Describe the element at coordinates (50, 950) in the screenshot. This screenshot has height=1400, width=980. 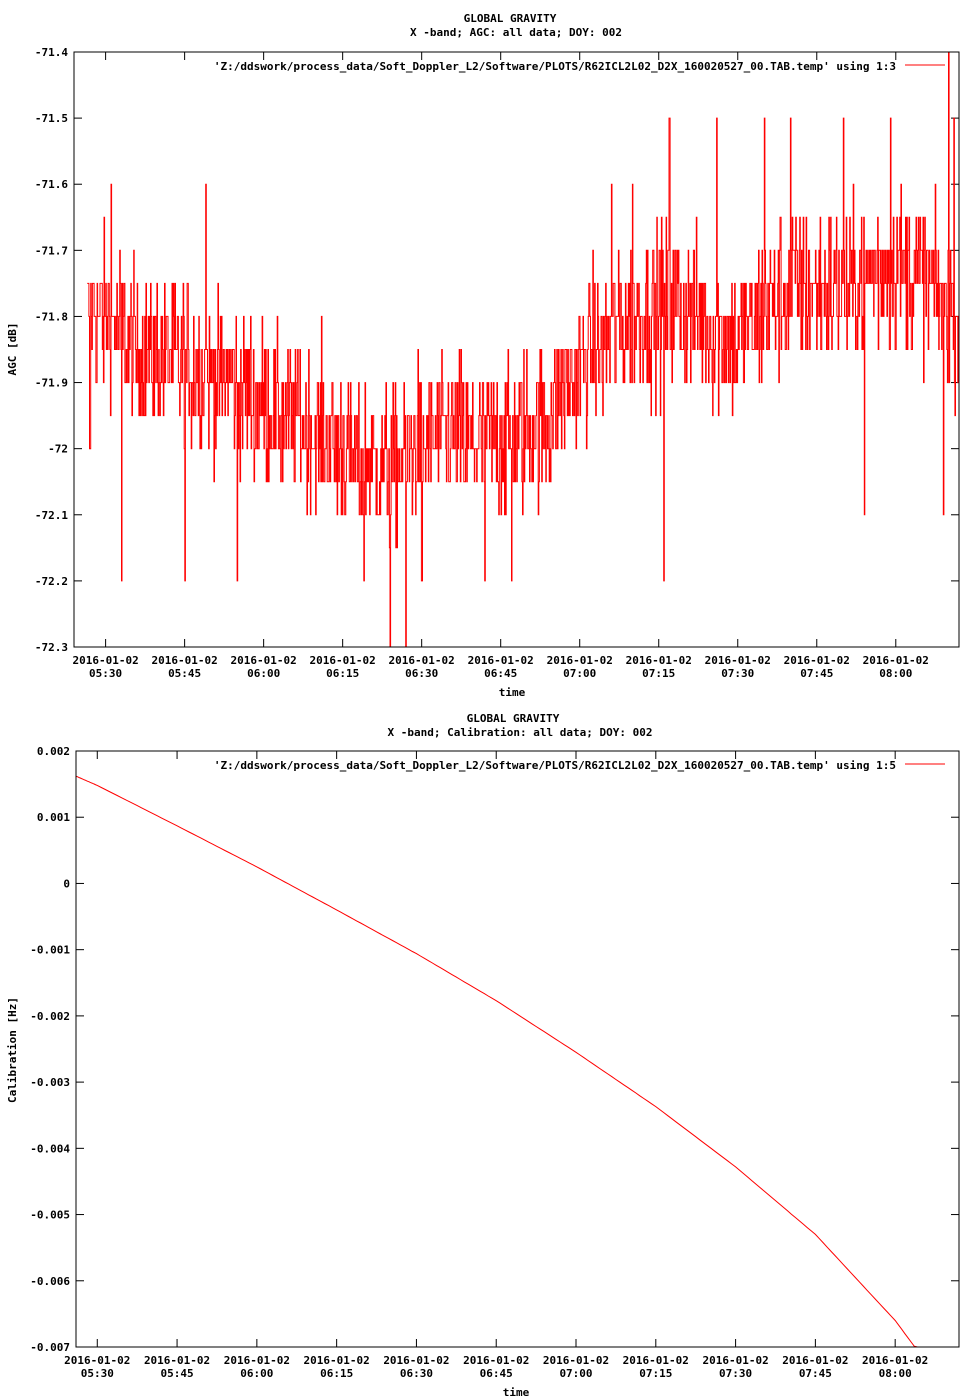
I see `calibration-y-tick-label: -0.001` at that location.